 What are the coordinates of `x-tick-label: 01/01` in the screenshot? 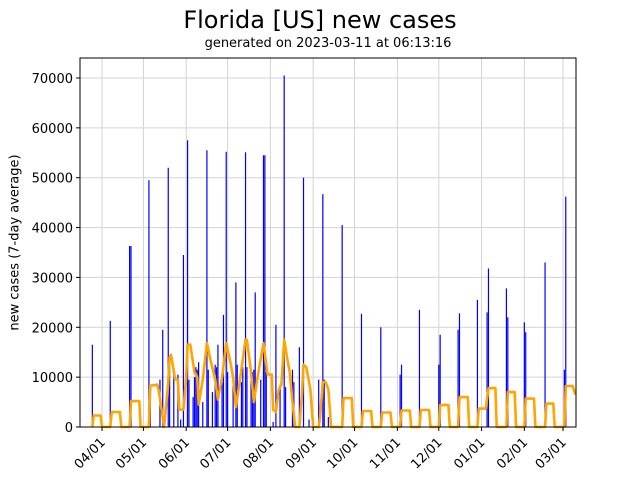 It's located at (469, 453).